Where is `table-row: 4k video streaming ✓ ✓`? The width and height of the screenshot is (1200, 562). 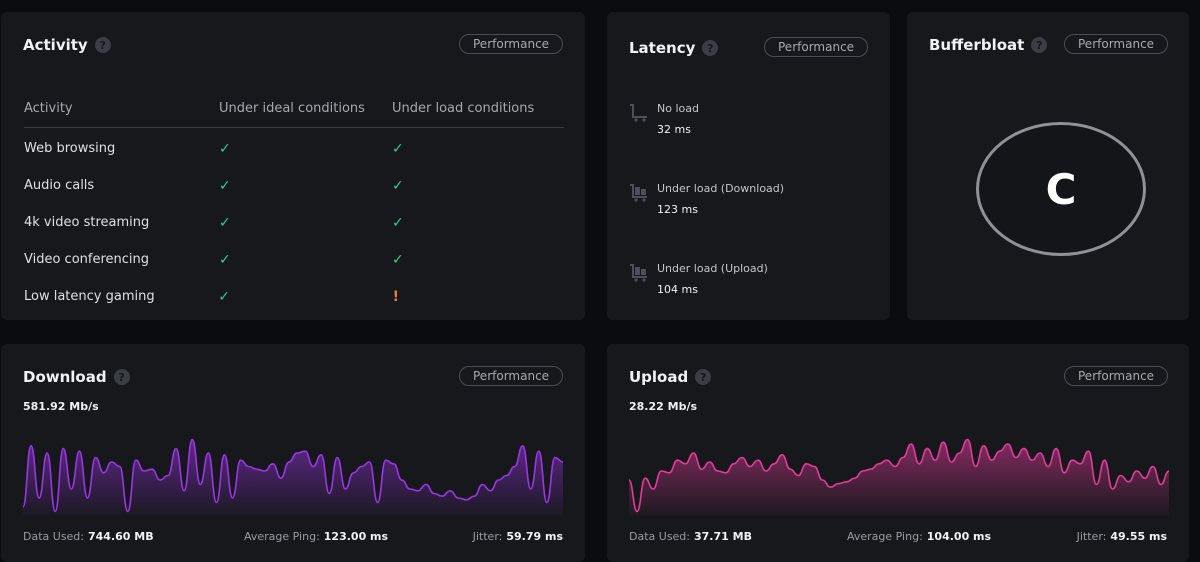
table-row: 4k video streaming ✓ ✓ is located at coordinates (294, 222).